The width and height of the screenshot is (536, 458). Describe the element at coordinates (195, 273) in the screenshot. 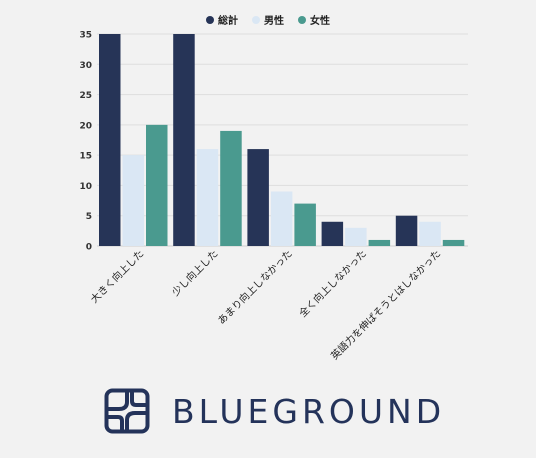

I see `x-tick-label: 少し向上した` at that location.